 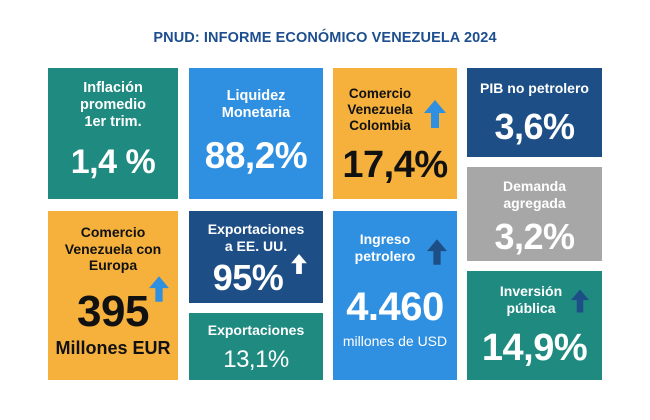 What do you see at coordinates (256, 133) in the screenshot?
I see `tile-liquidez: Liquidez Monetaria 88,2%` at bounding box center [256, 133].